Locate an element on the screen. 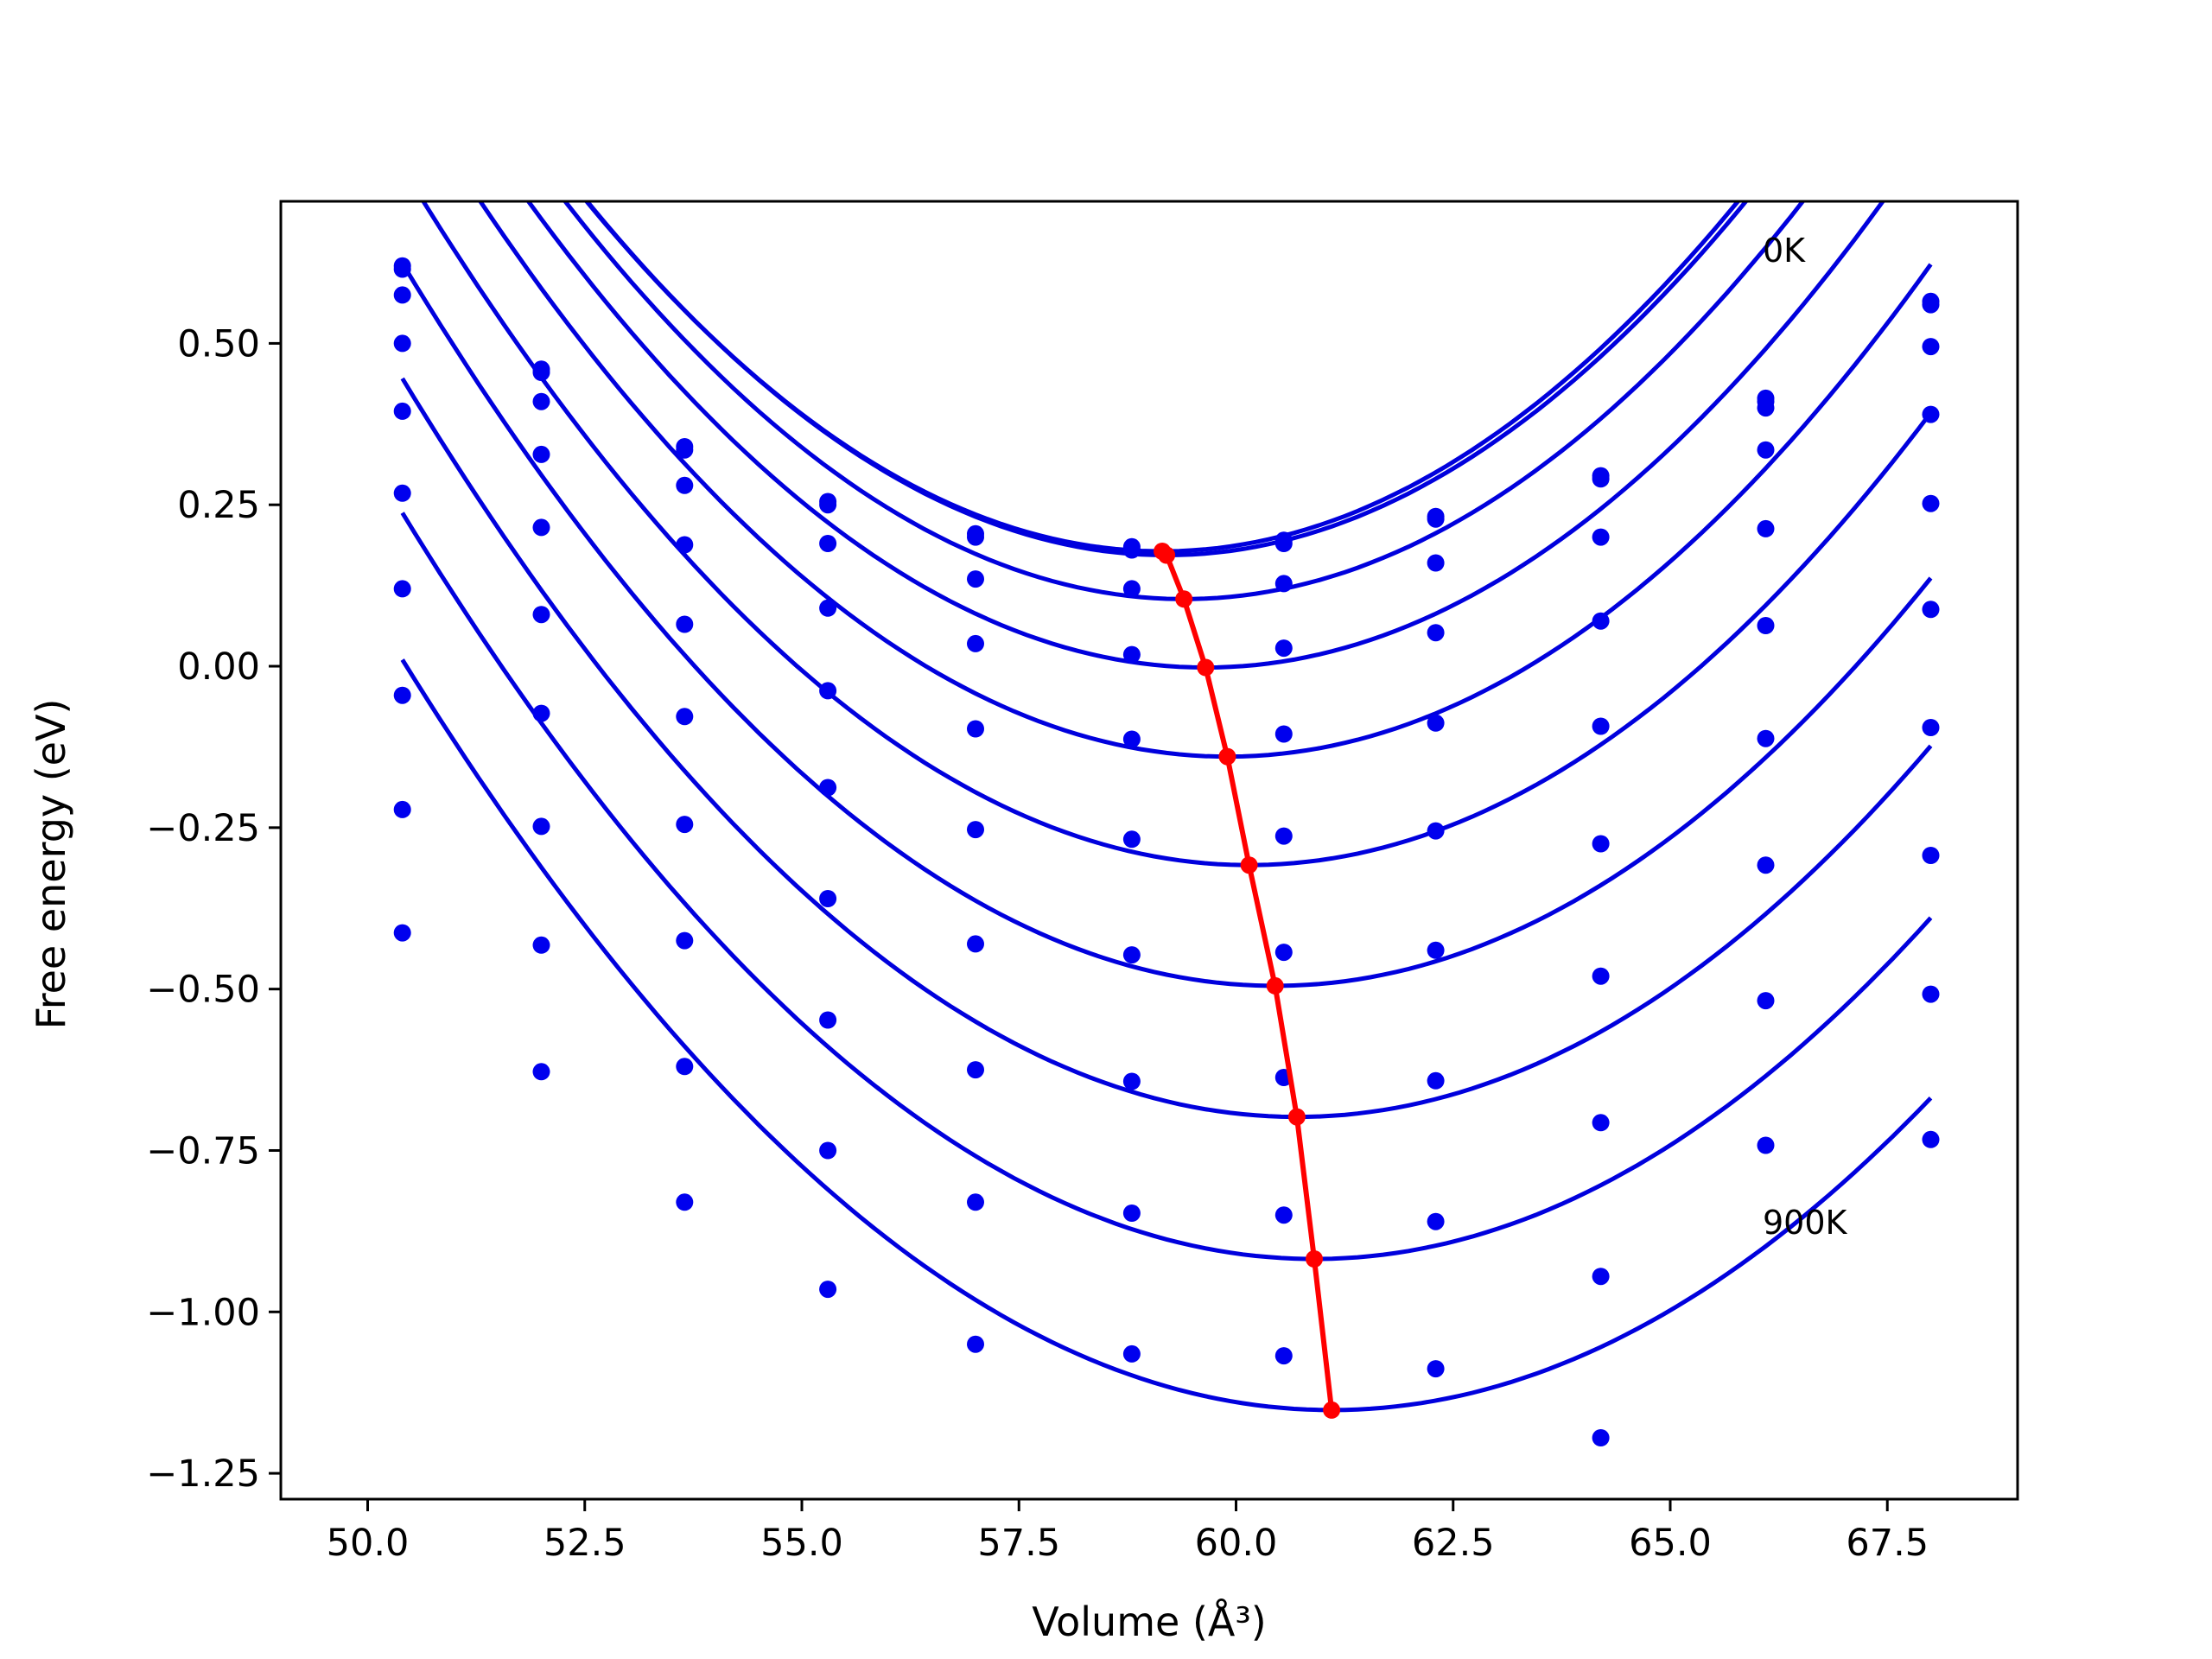 The height and width of the screenshot is (1659, 2212). y-tick-label: −1.00 is located at coordinates (203, 1312).